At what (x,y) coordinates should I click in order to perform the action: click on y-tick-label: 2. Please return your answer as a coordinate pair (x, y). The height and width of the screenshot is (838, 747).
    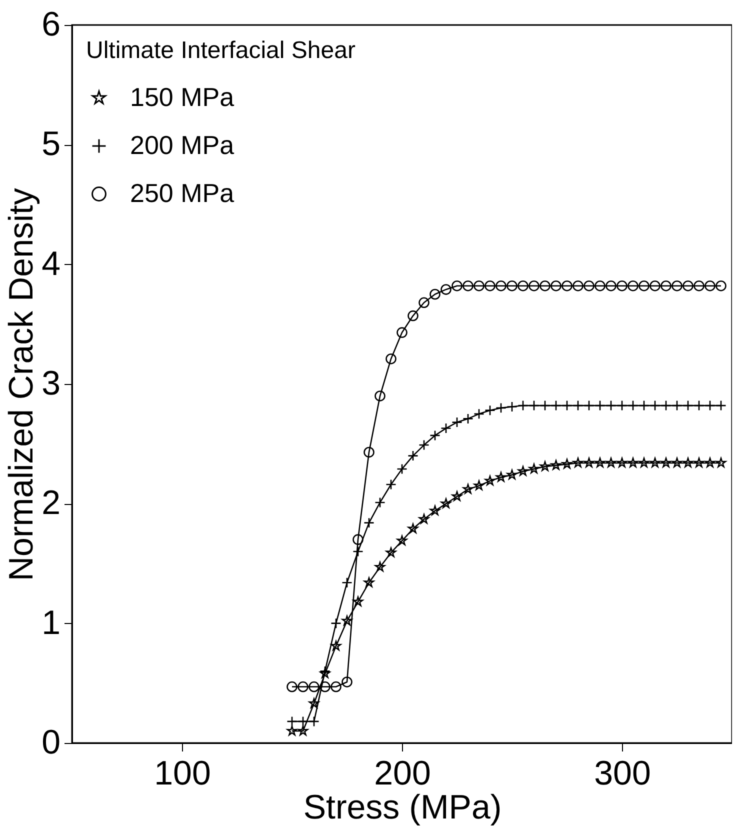
    Looking at the image, I should click on (51, 503).